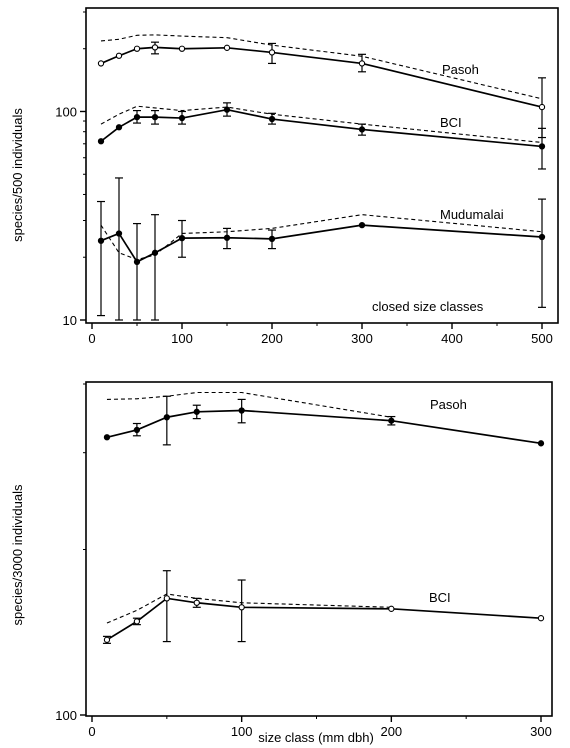 The image size is (570, 748). What do you see at coordinates (70, 320) in the screenshot?
I see `y-tick-label: 10` at bounding box center [70, 320].